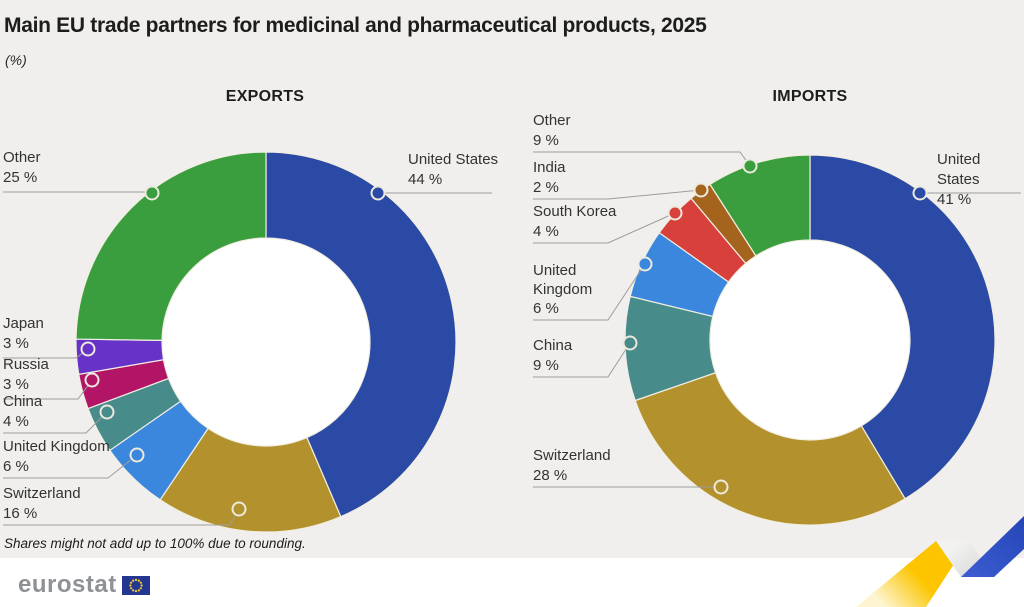  I want to click on exports-segment-united-states, so click(361, 334).